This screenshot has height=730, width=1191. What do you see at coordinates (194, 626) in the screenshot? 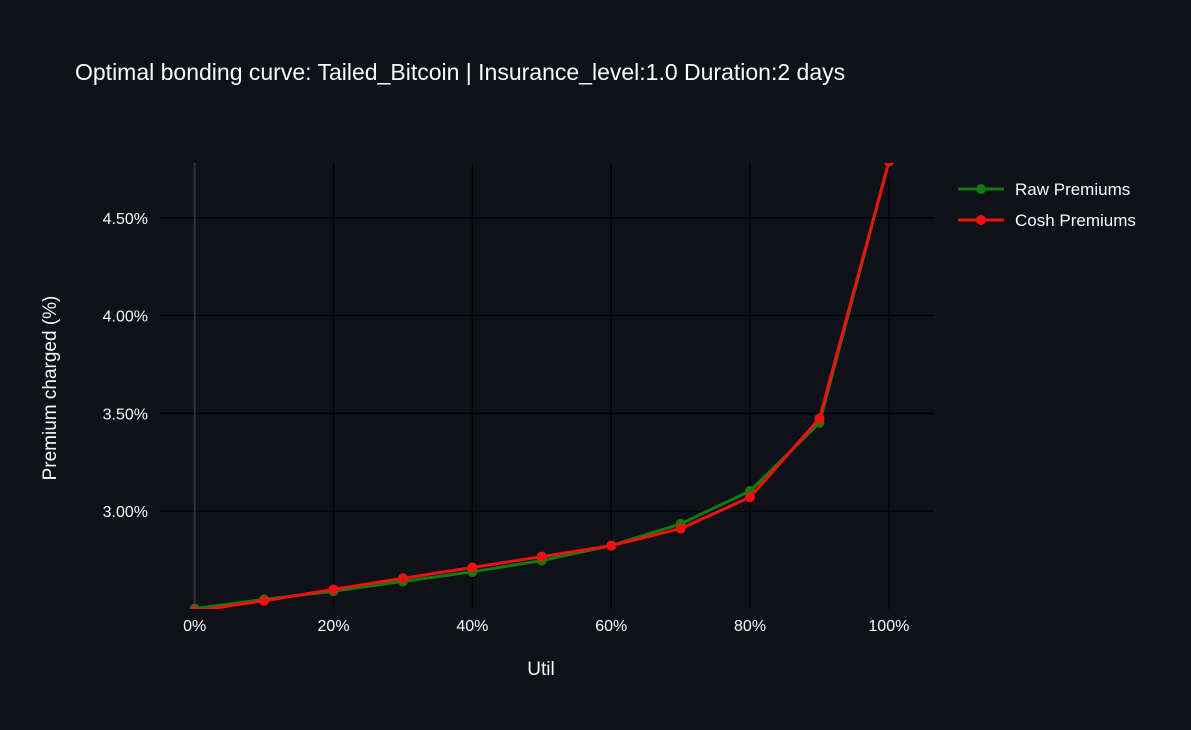
I see `x-tick-label: 0%` at bounding box center [194, 626].